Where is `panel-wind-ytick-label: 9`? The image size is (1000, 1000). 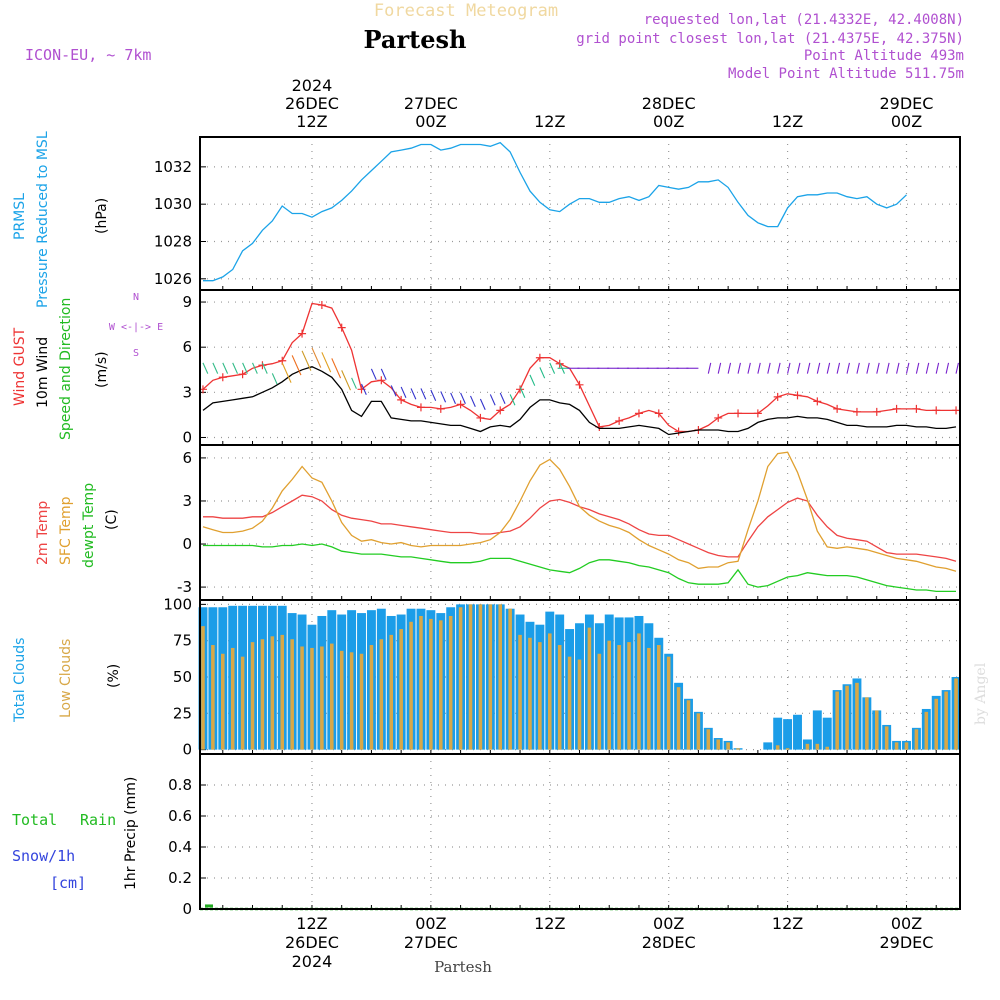
panel-wind-ytick-label: 9 is located at coordinates (187, 302).